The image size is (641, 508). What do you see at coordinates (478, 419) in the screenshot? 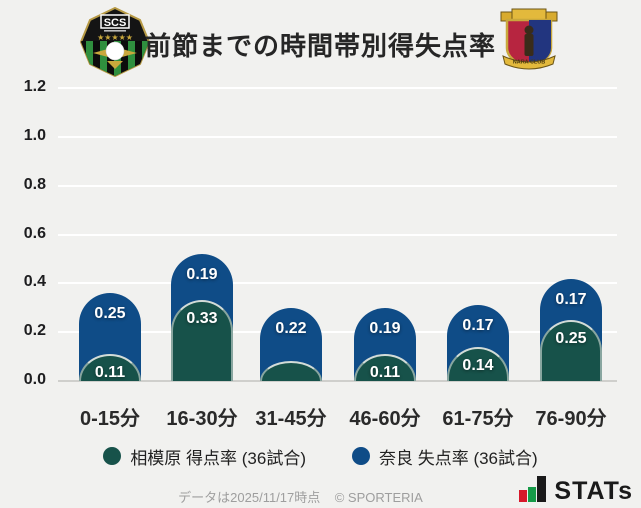
I see `x-axis-tick-61-75分: 61-75分` at bounding box center [478, 419].